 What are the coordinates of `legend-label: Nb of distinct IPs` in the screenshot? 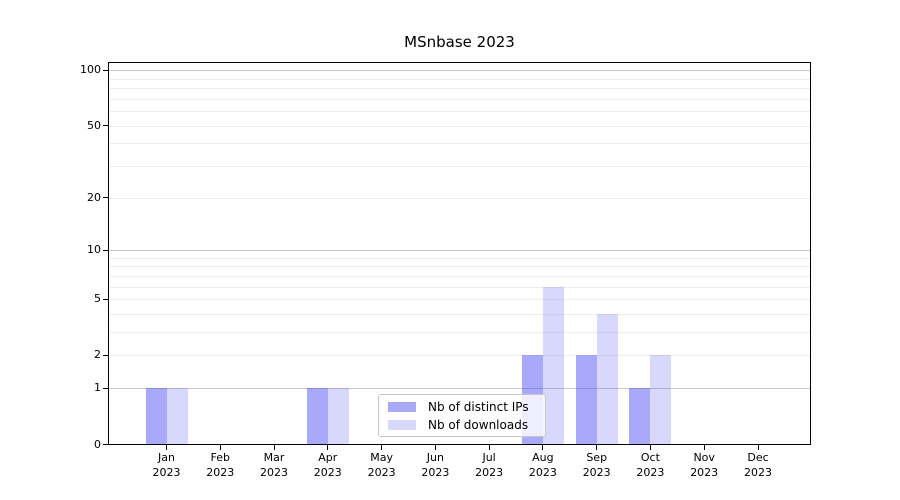 It's located at (478, 406).